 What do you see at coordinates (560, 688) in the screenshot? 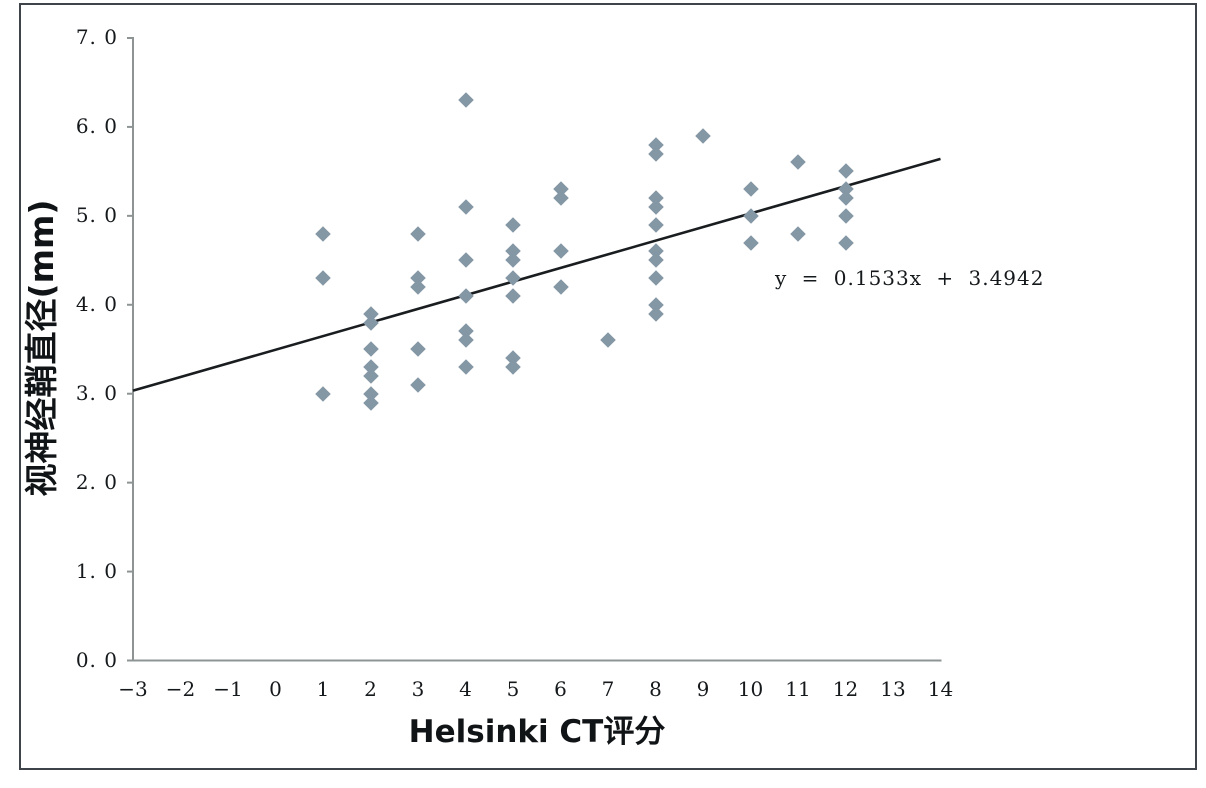
I see `x-tick-label: 6` at bounding box center [560, 688].